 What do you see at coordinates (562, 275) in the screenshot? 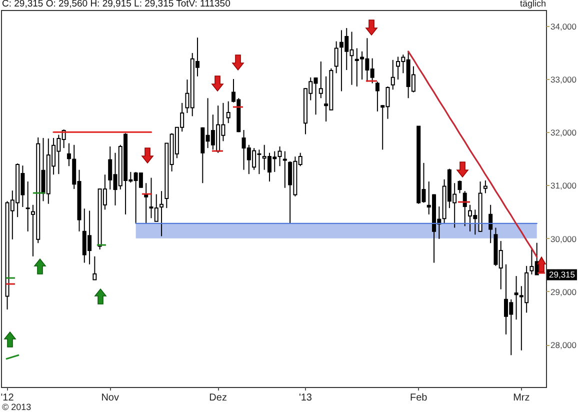
I see `text: 29,315` at bounding box center [562, 275].